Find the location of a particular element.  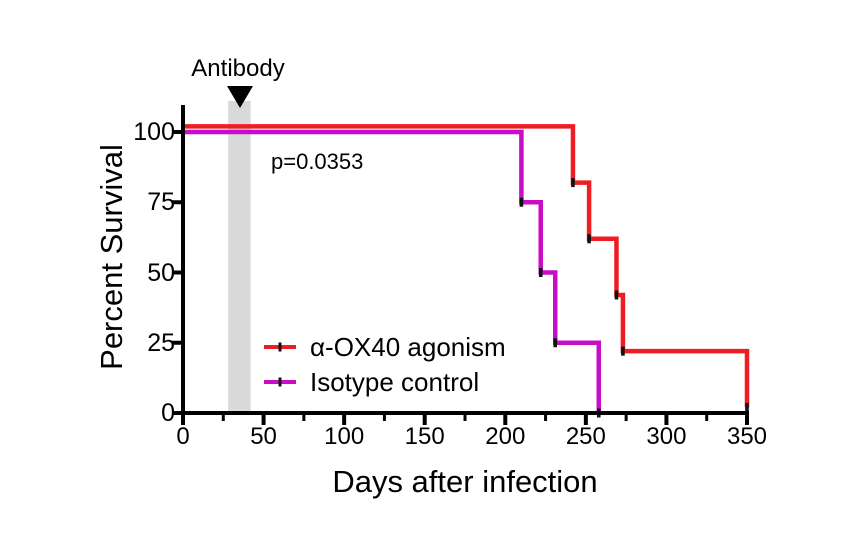

legend-entry-ox40: α-OX40 agonism is located at coordinates (385, 347).